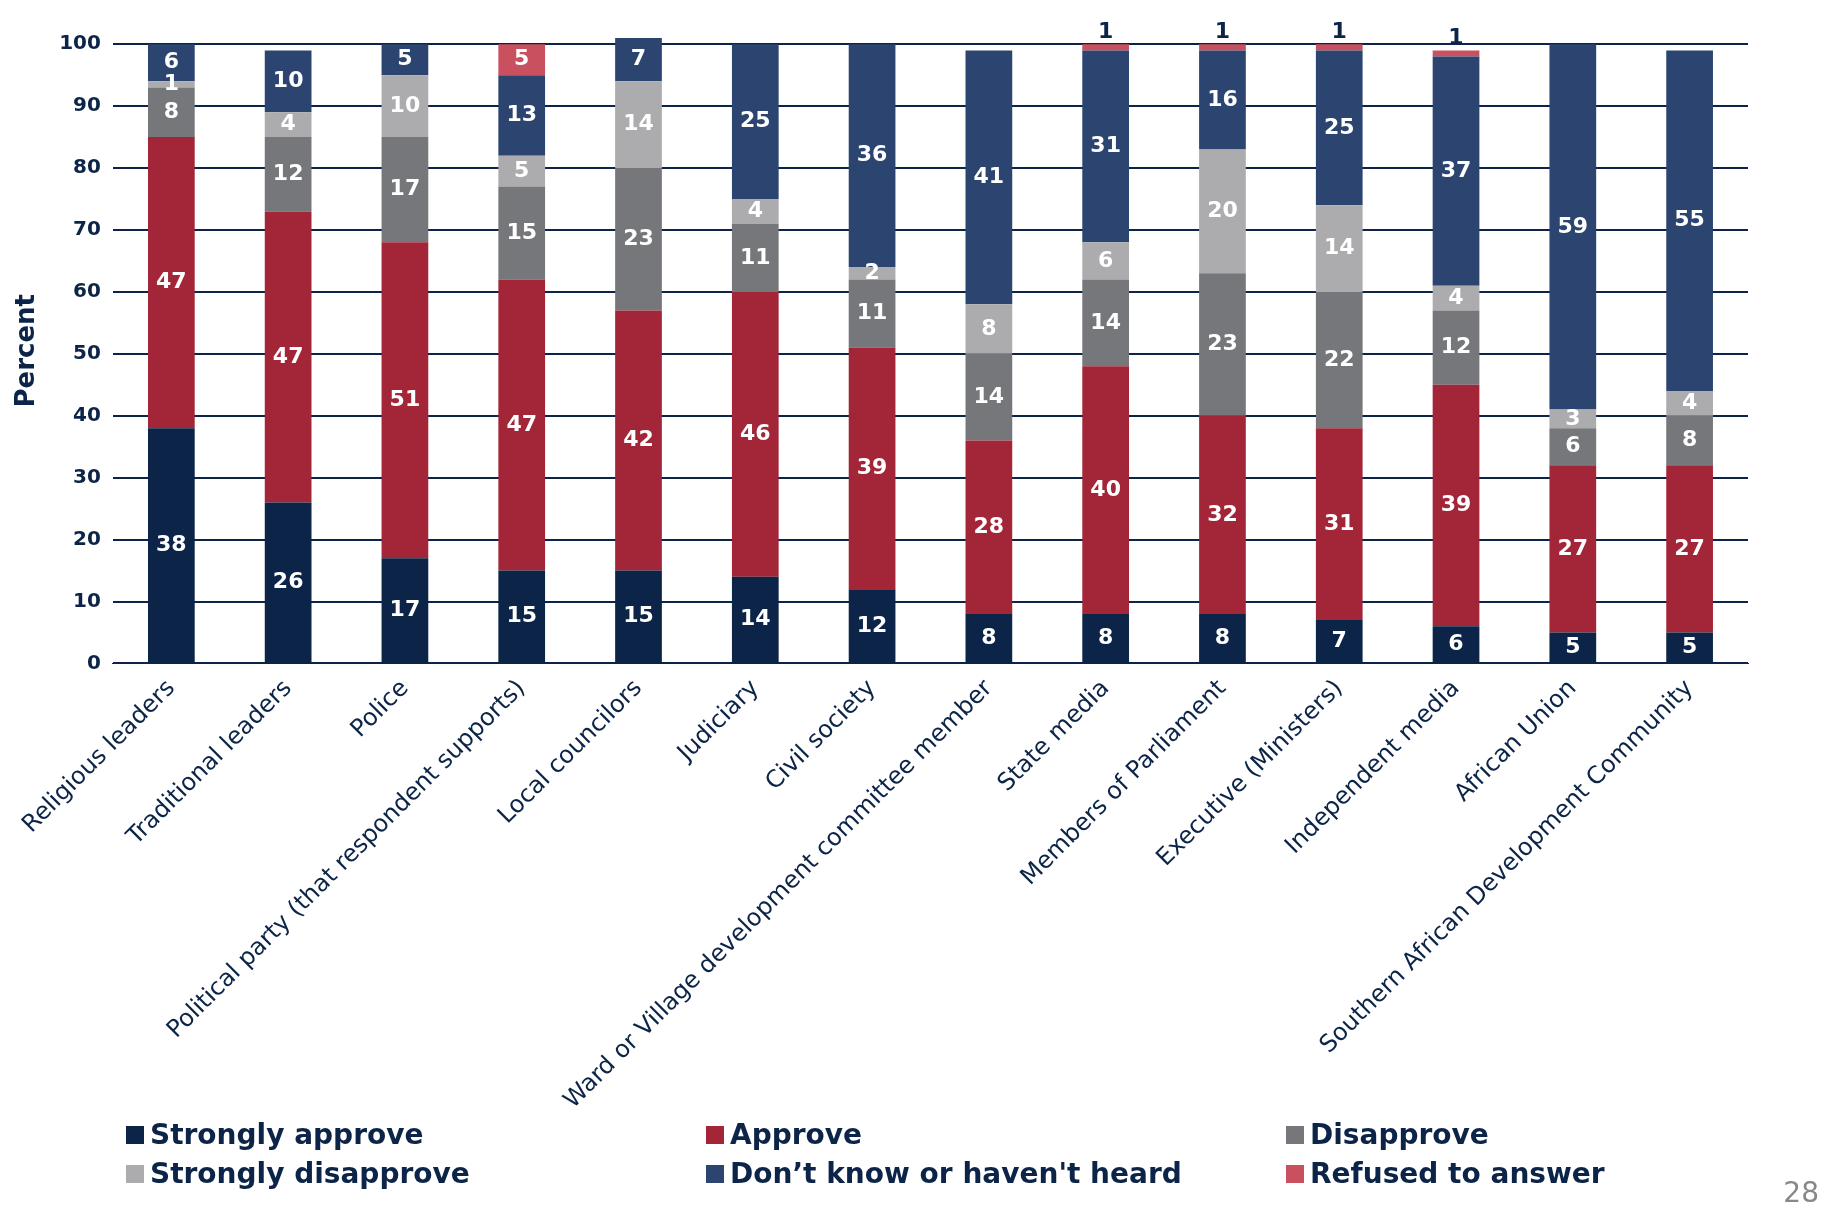 This screenshot has width=1835, height=1225. What do you see at coordinates (1399, 1134) in the screenshot?
I see `legend-label: Disapprove` at bounding box center [1399, 1134].